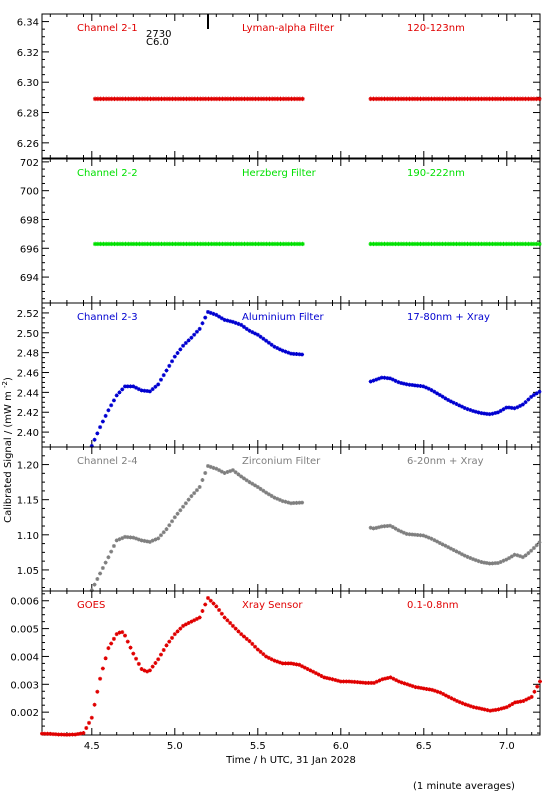 Image resolution: width=550 pixels, height=800 pixels. I want to click on flare-class-label: C6.0, so click(157, 42).